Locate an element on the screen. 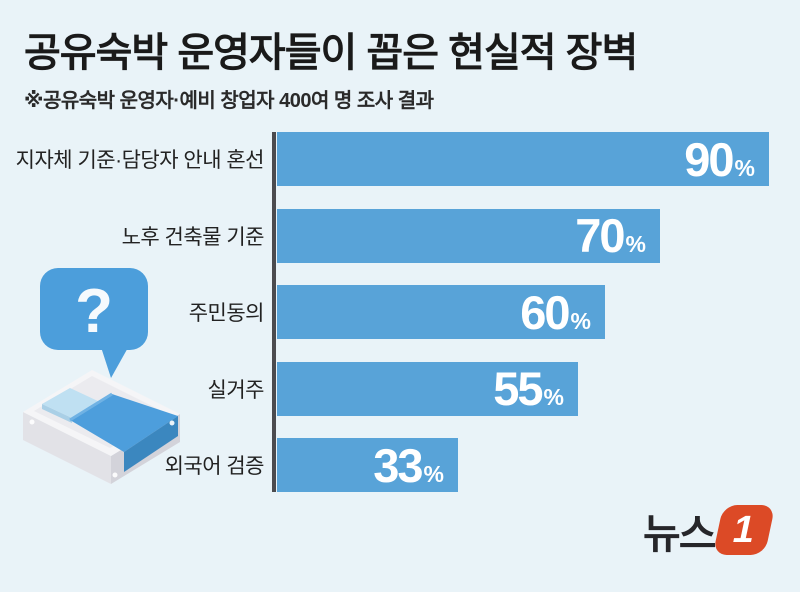  news1-logo-text: 뉴스 is located at coordinates (679, 534).